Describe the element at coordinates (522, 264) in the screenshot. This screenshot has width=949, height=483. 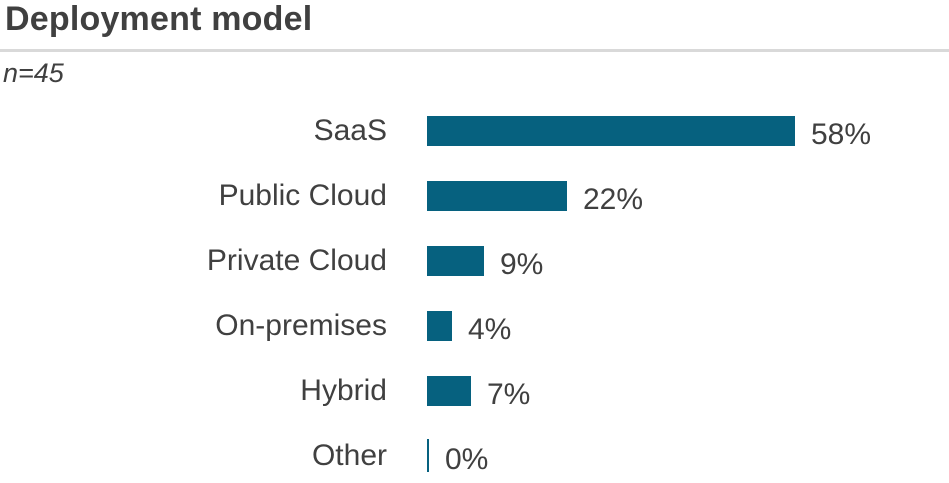
I see `value-label: 9%` at that location.